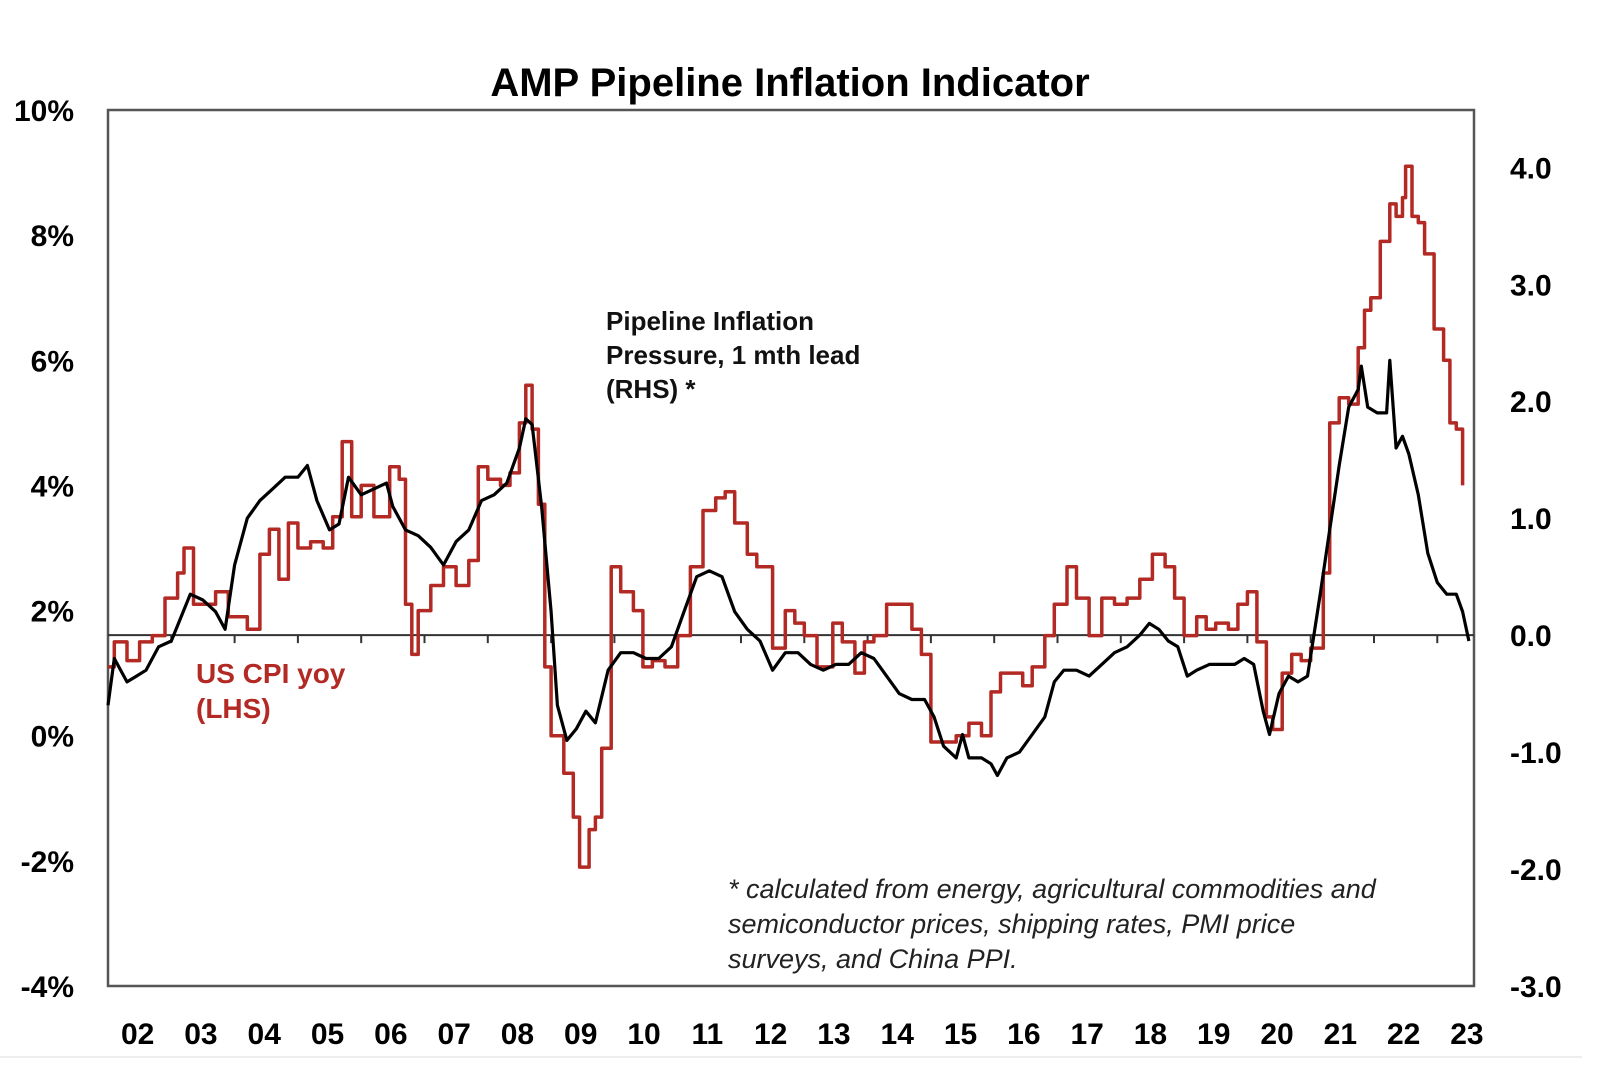 The width and height of the screenshot is (1612, 1072). I want to click on x-tick-label: 07, so click(453, 1034).